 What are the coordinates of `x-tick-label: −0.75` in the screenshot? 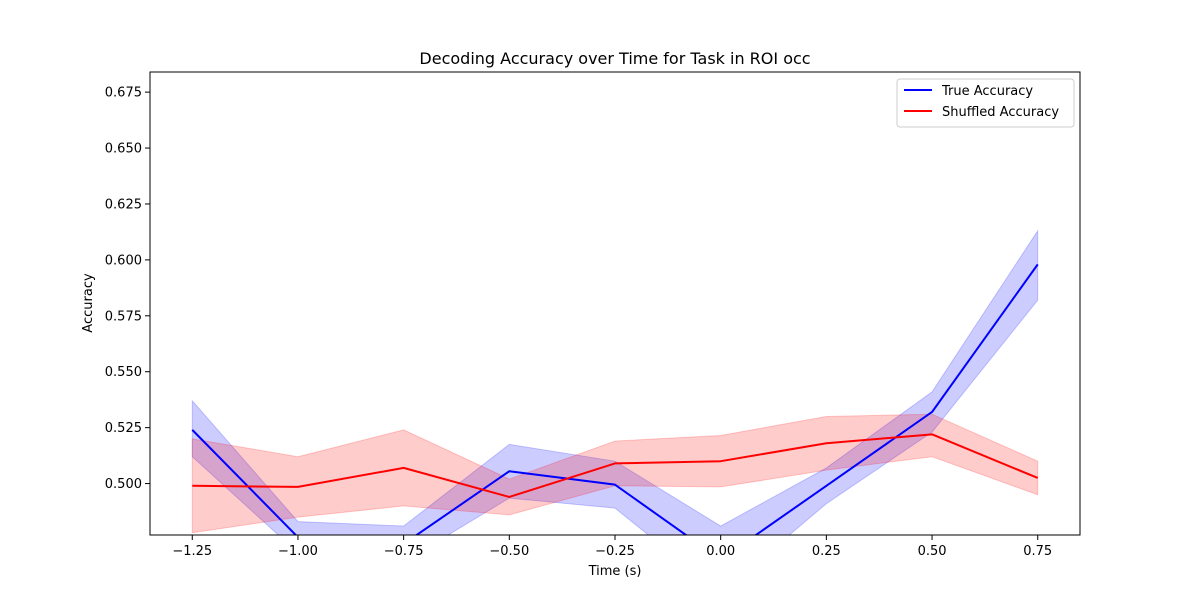 It's located at (404, 551).